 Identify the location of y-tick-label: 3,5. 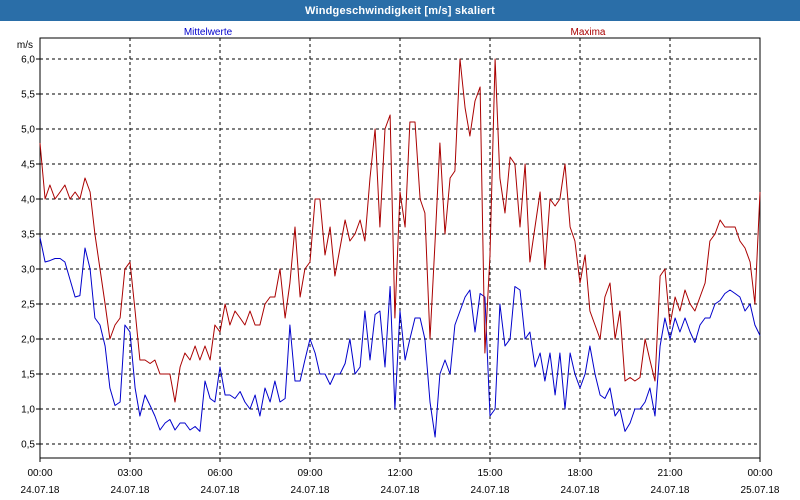
(28, 235).